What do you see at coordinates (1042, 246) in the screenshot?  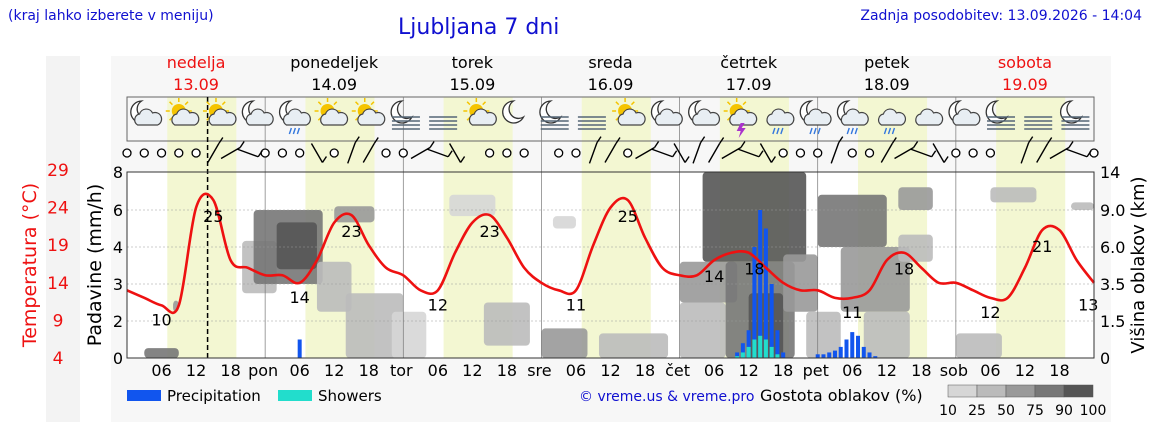 I see `temp-label: 21` at bounding box center [1042, 246].